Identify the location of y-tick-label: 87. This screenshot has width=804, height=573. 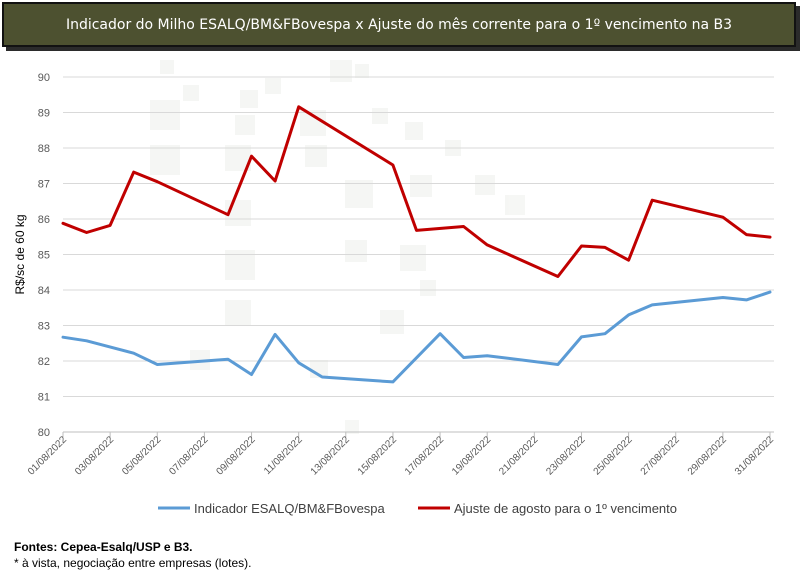
(44, 185).